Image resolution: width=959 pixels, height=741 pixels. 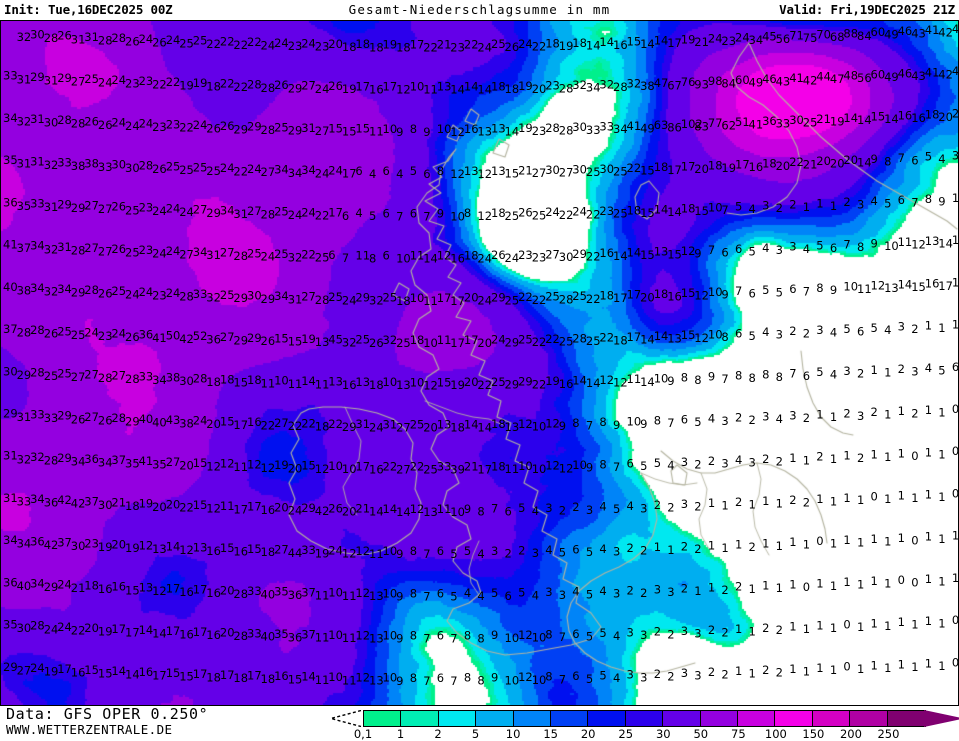 What do you see at coordinates (813, 734) in the screenshot?
I see `colorbar-tick-label: 150` at bounding box center [813, 734].